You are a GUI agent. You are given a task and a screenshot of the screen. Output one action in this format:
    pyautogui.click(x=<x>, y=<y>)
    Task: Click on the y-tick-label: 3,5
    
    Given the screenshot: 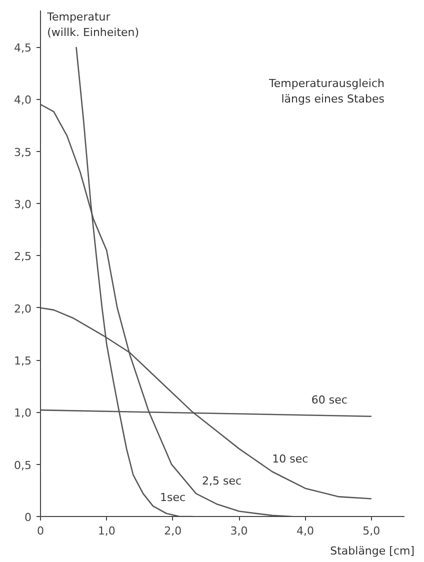 What is the action you would take?
    pyautogui.click(x=23, y=152)
    